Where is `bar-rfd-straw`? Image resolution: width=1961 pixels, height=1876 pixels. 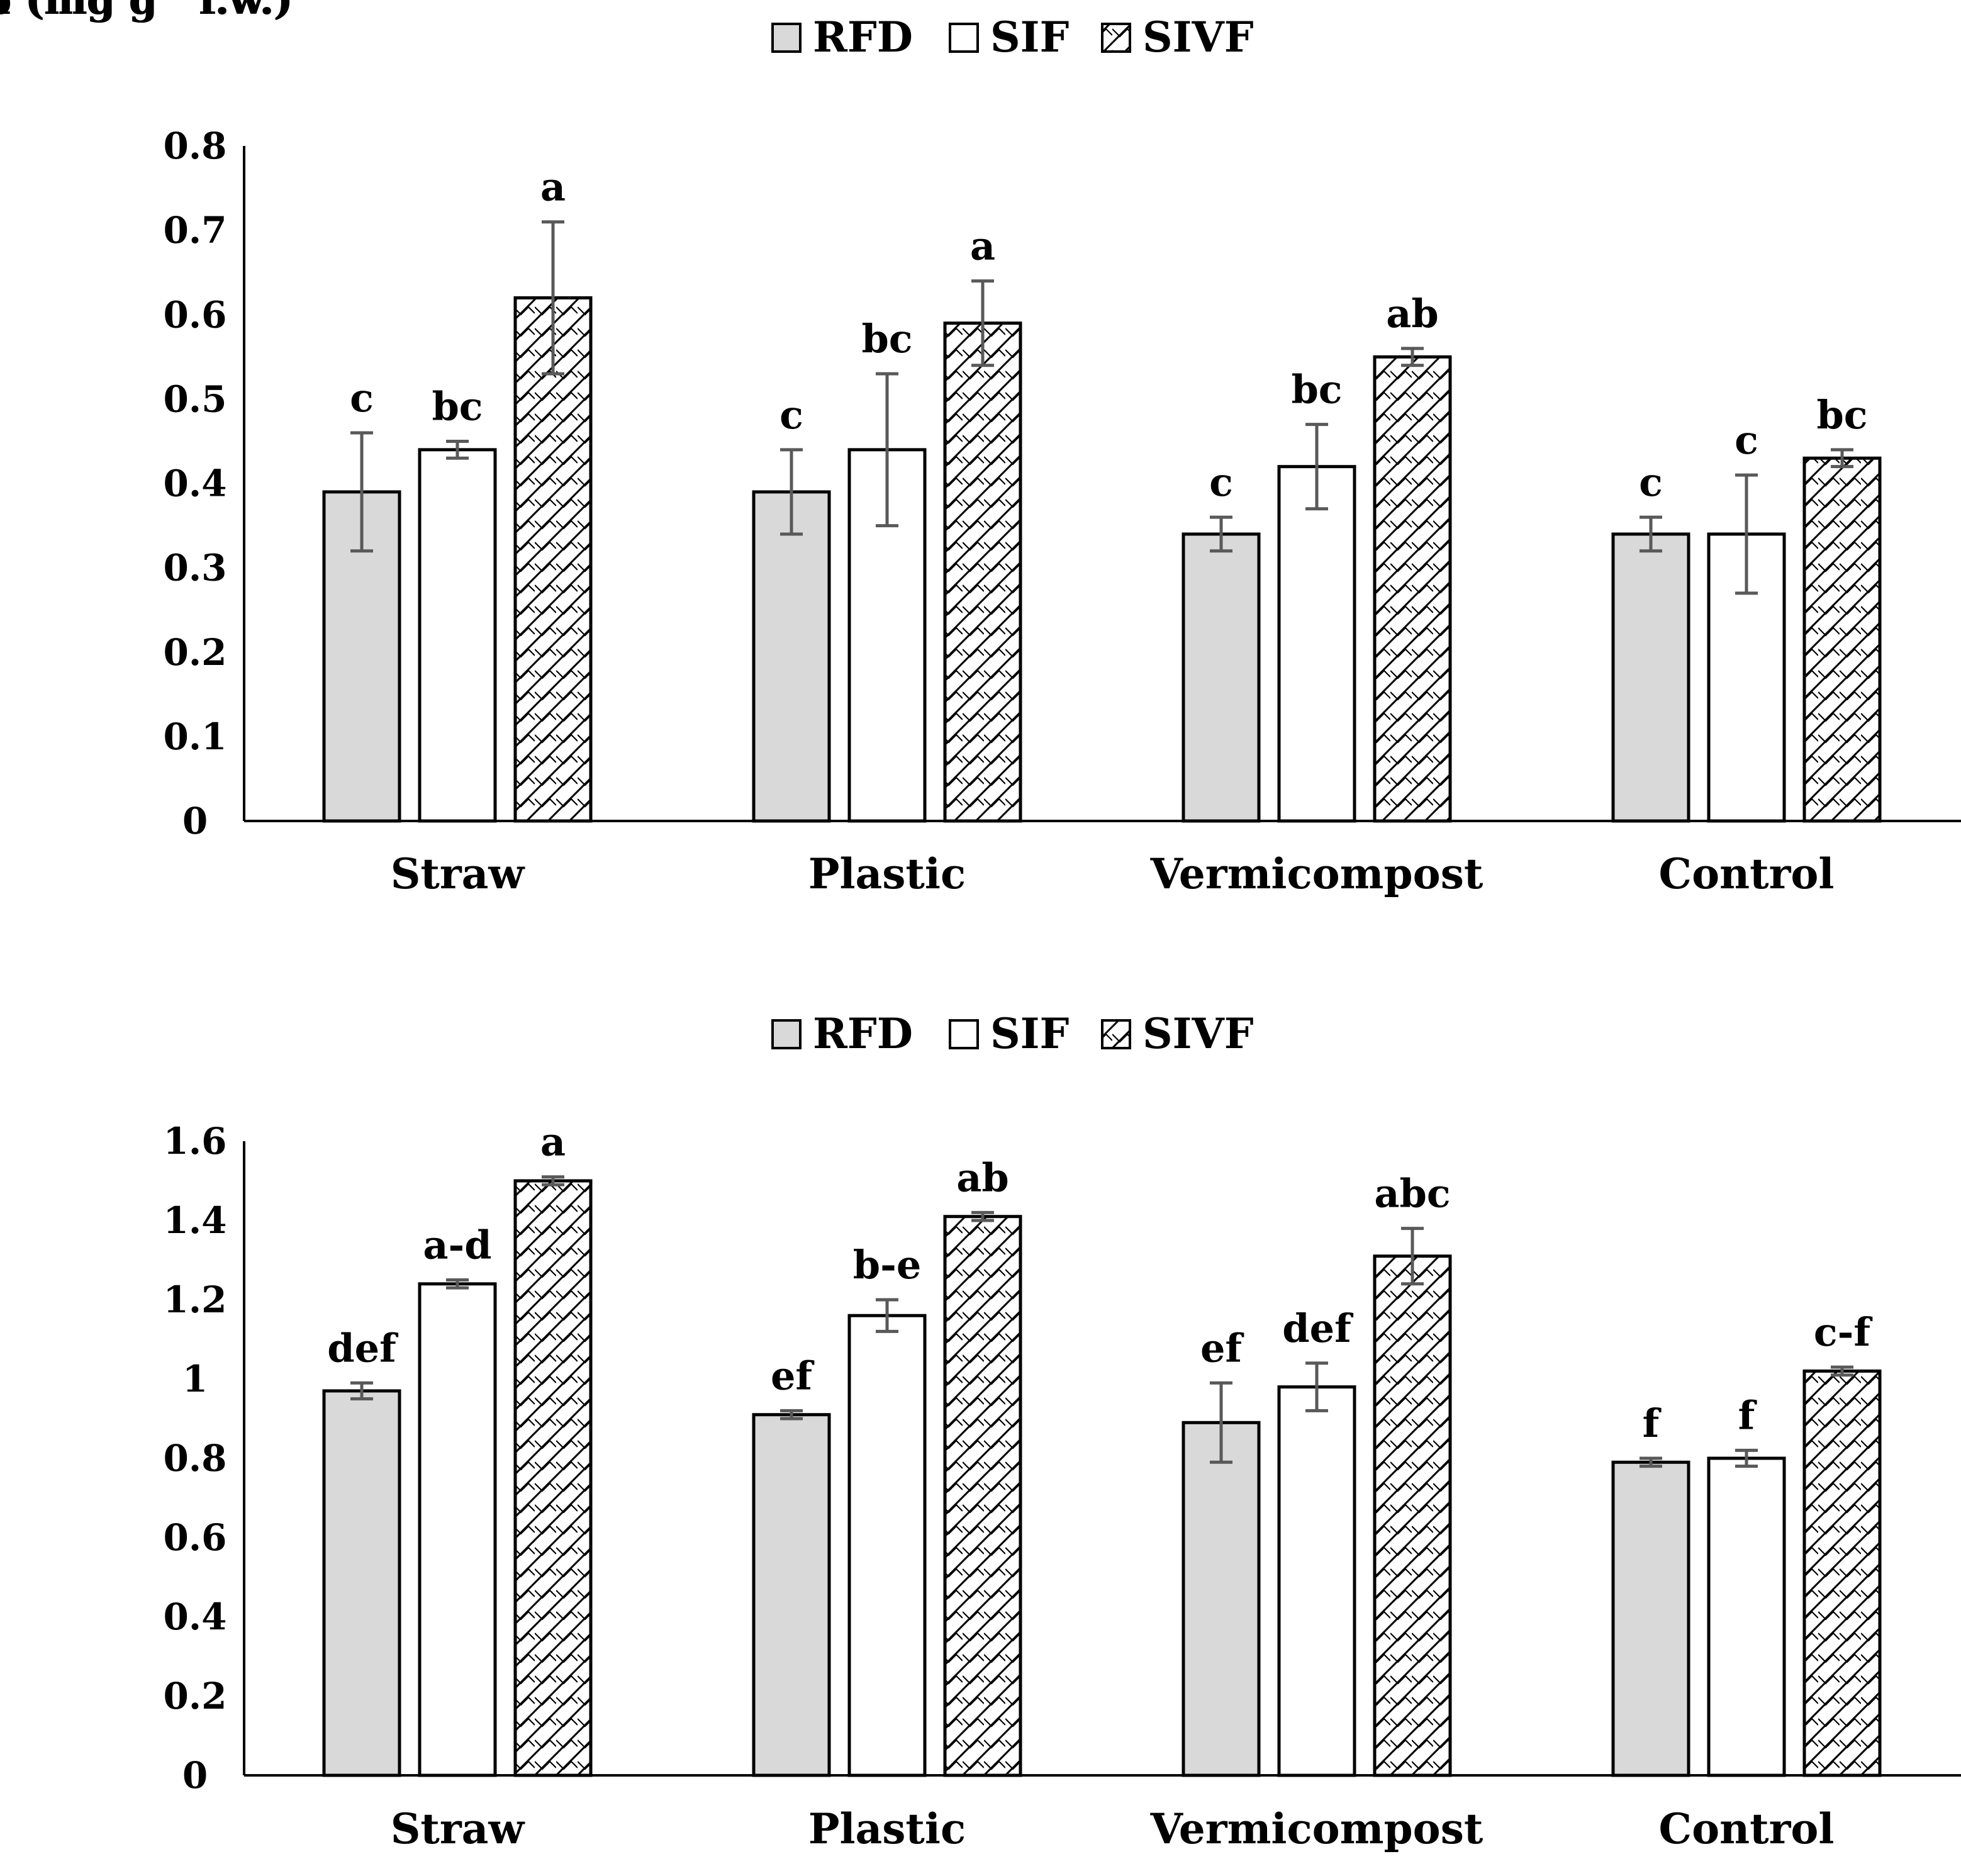
bar-rfd-straw is located at coordinates (361, 1583).